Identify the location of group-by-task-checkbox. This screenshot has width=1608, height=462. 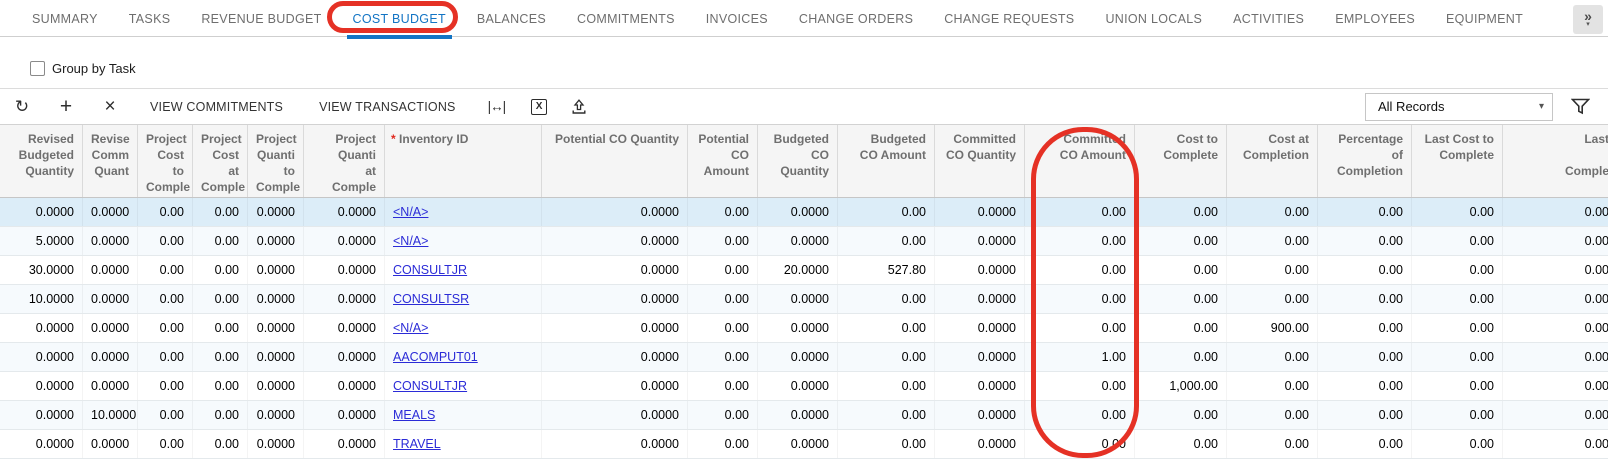
(37, 68).